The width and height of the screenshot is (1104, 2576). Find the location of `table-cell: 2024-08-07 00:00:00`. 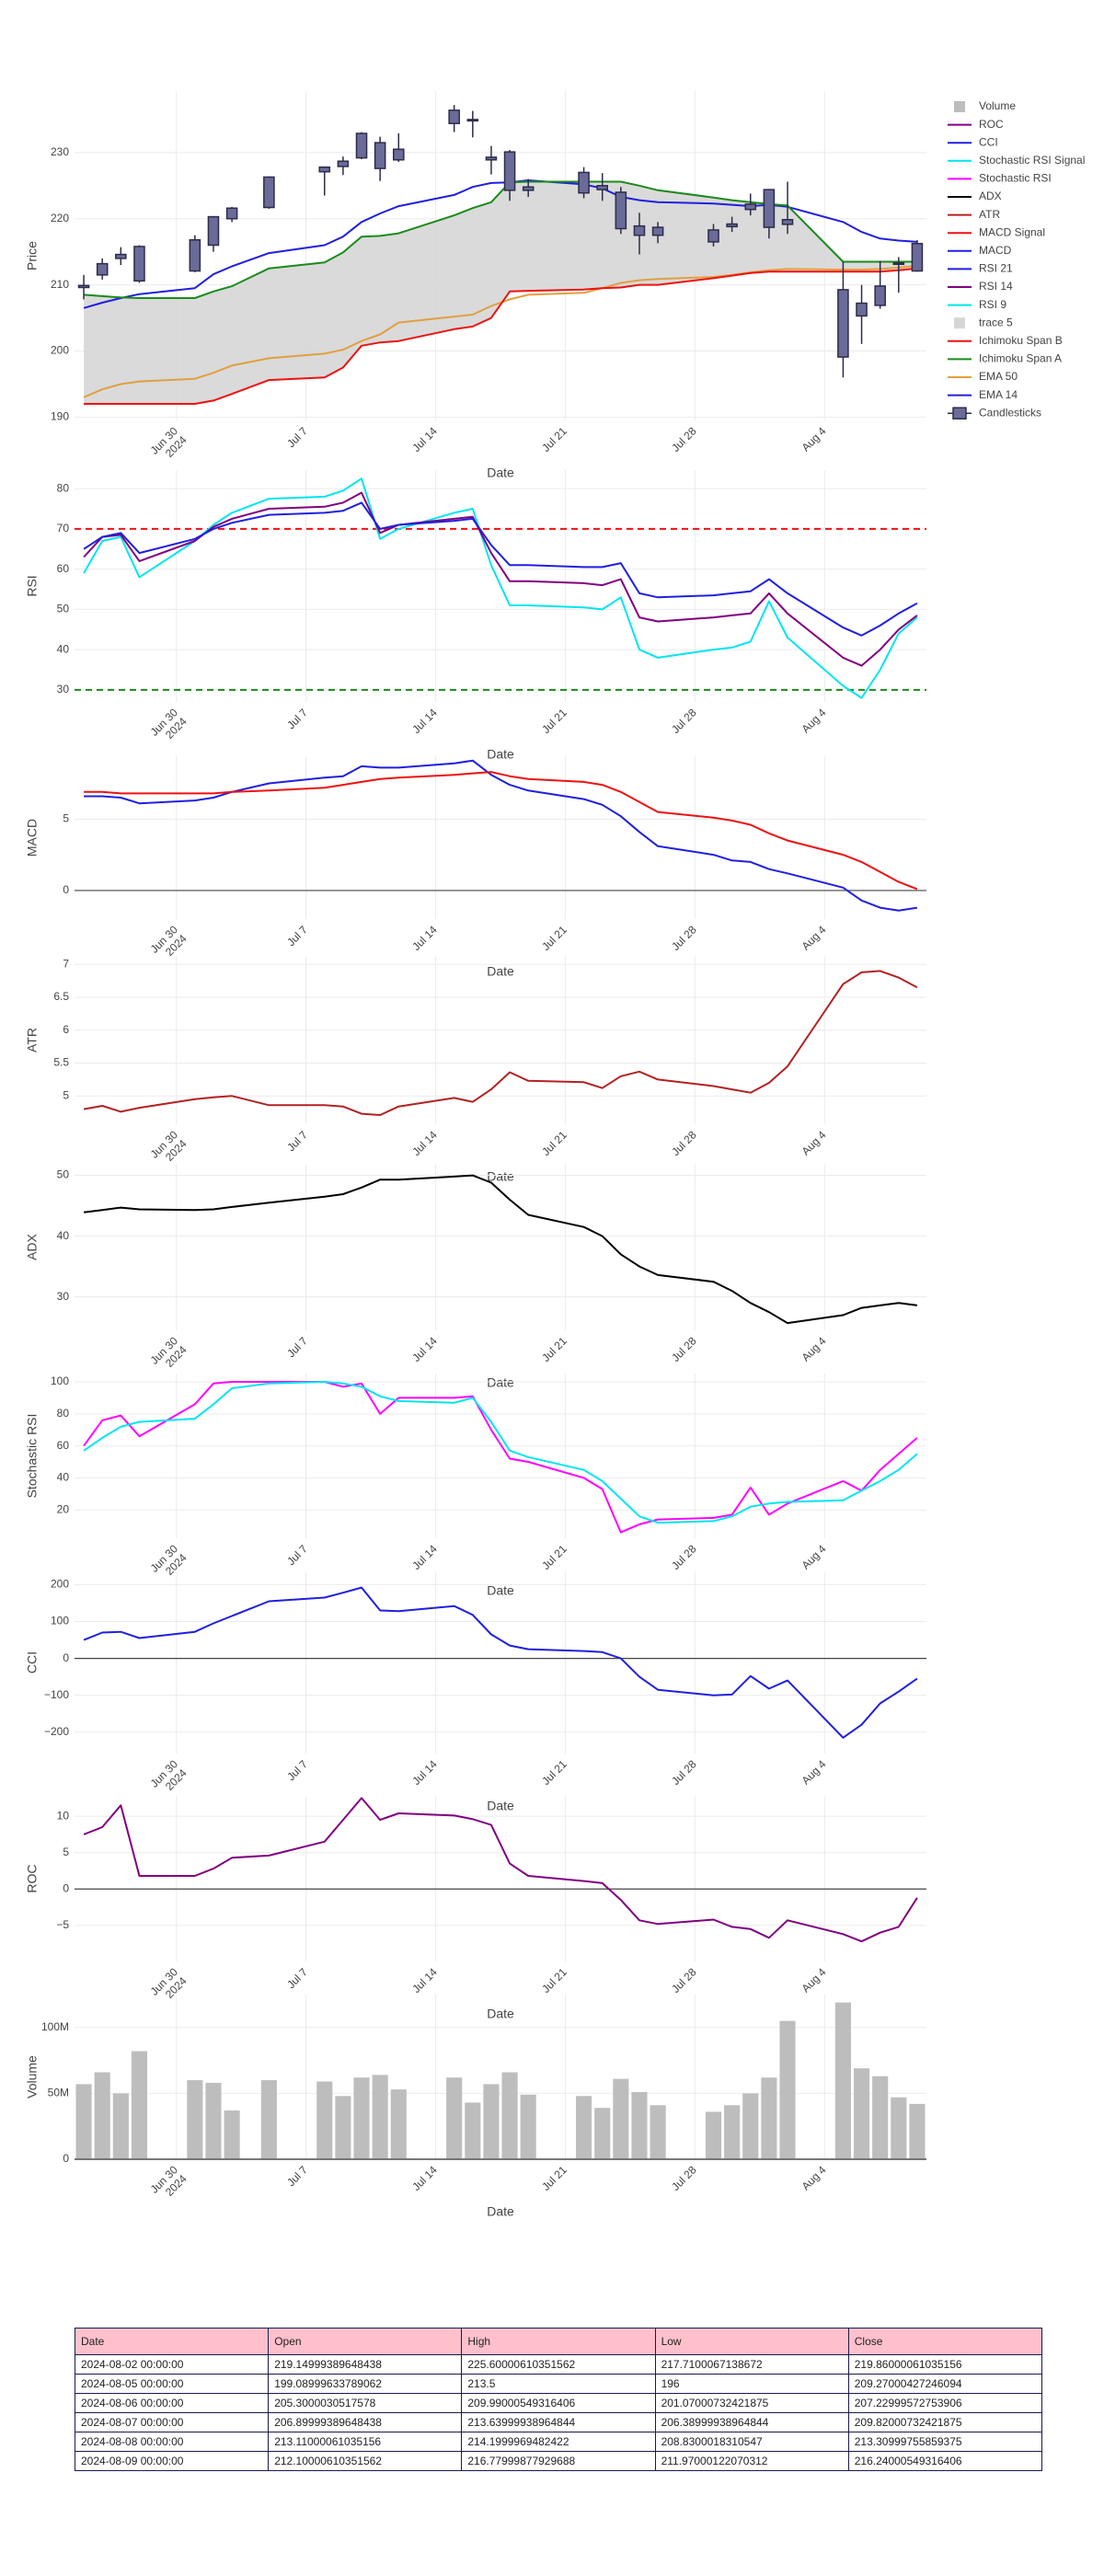

table-cell: 2024-08-07 00:00:00 is located at coordinates (172, 2422).